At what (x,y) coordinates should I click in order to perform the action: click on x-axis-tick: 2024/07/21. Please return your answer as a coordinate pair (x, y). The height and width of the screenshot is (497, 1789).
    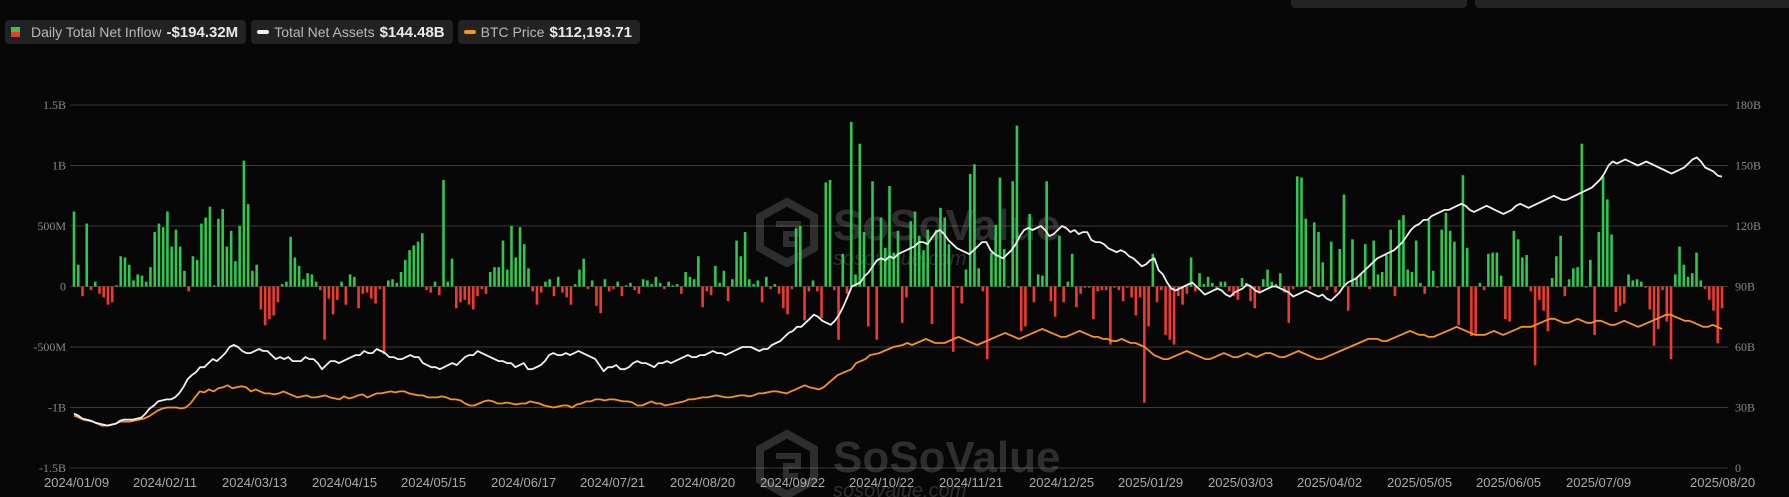
    Looking at the image, I should click on (612, 482).